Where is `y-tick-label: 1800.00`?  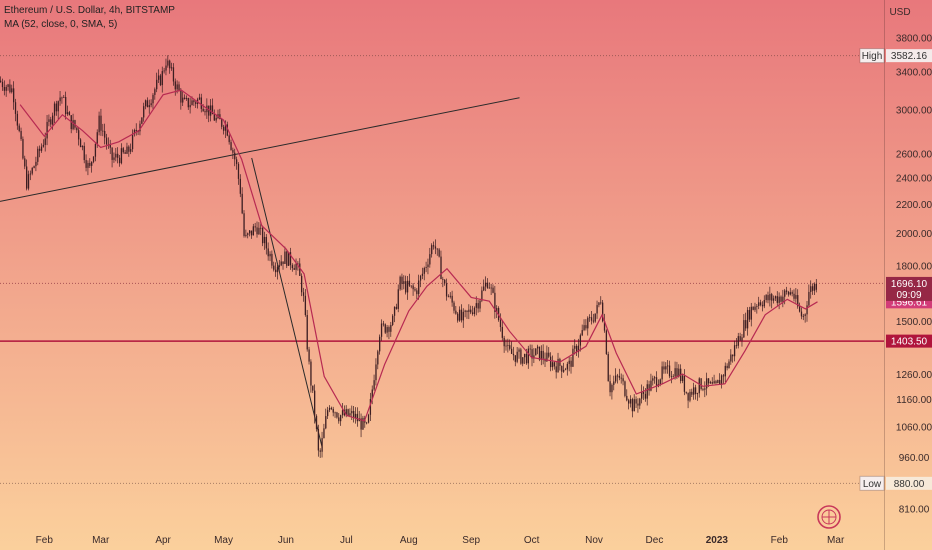 y-tick-label: 1800.00 is located at coordinates (914, 266).